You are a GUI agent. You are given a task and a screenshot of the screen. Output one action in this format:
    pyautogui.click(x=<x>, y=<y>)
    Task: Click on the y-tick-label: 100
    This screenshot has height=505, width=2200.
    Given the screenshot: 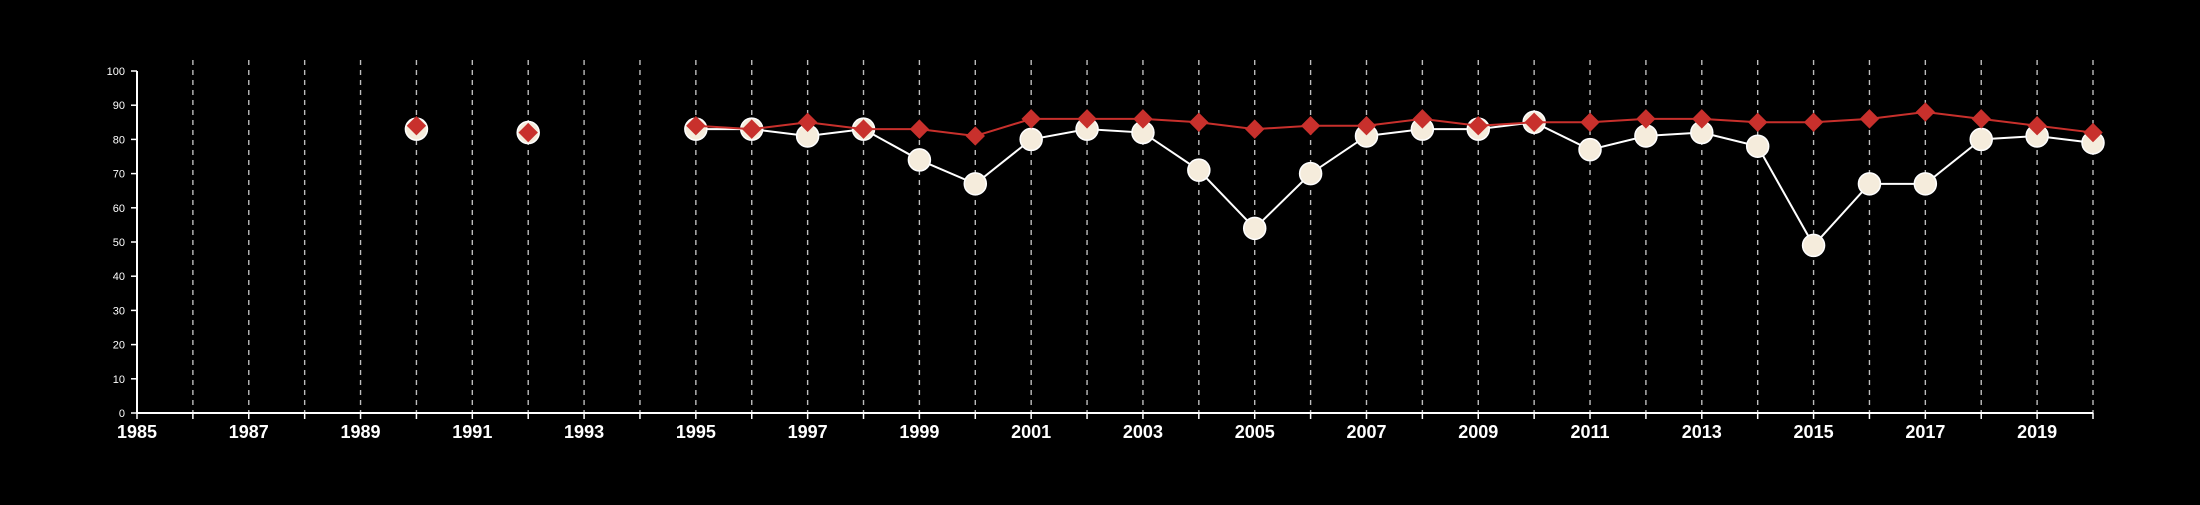 What is the action you would take?
    pyautogui.click(x=116, y=72)
    